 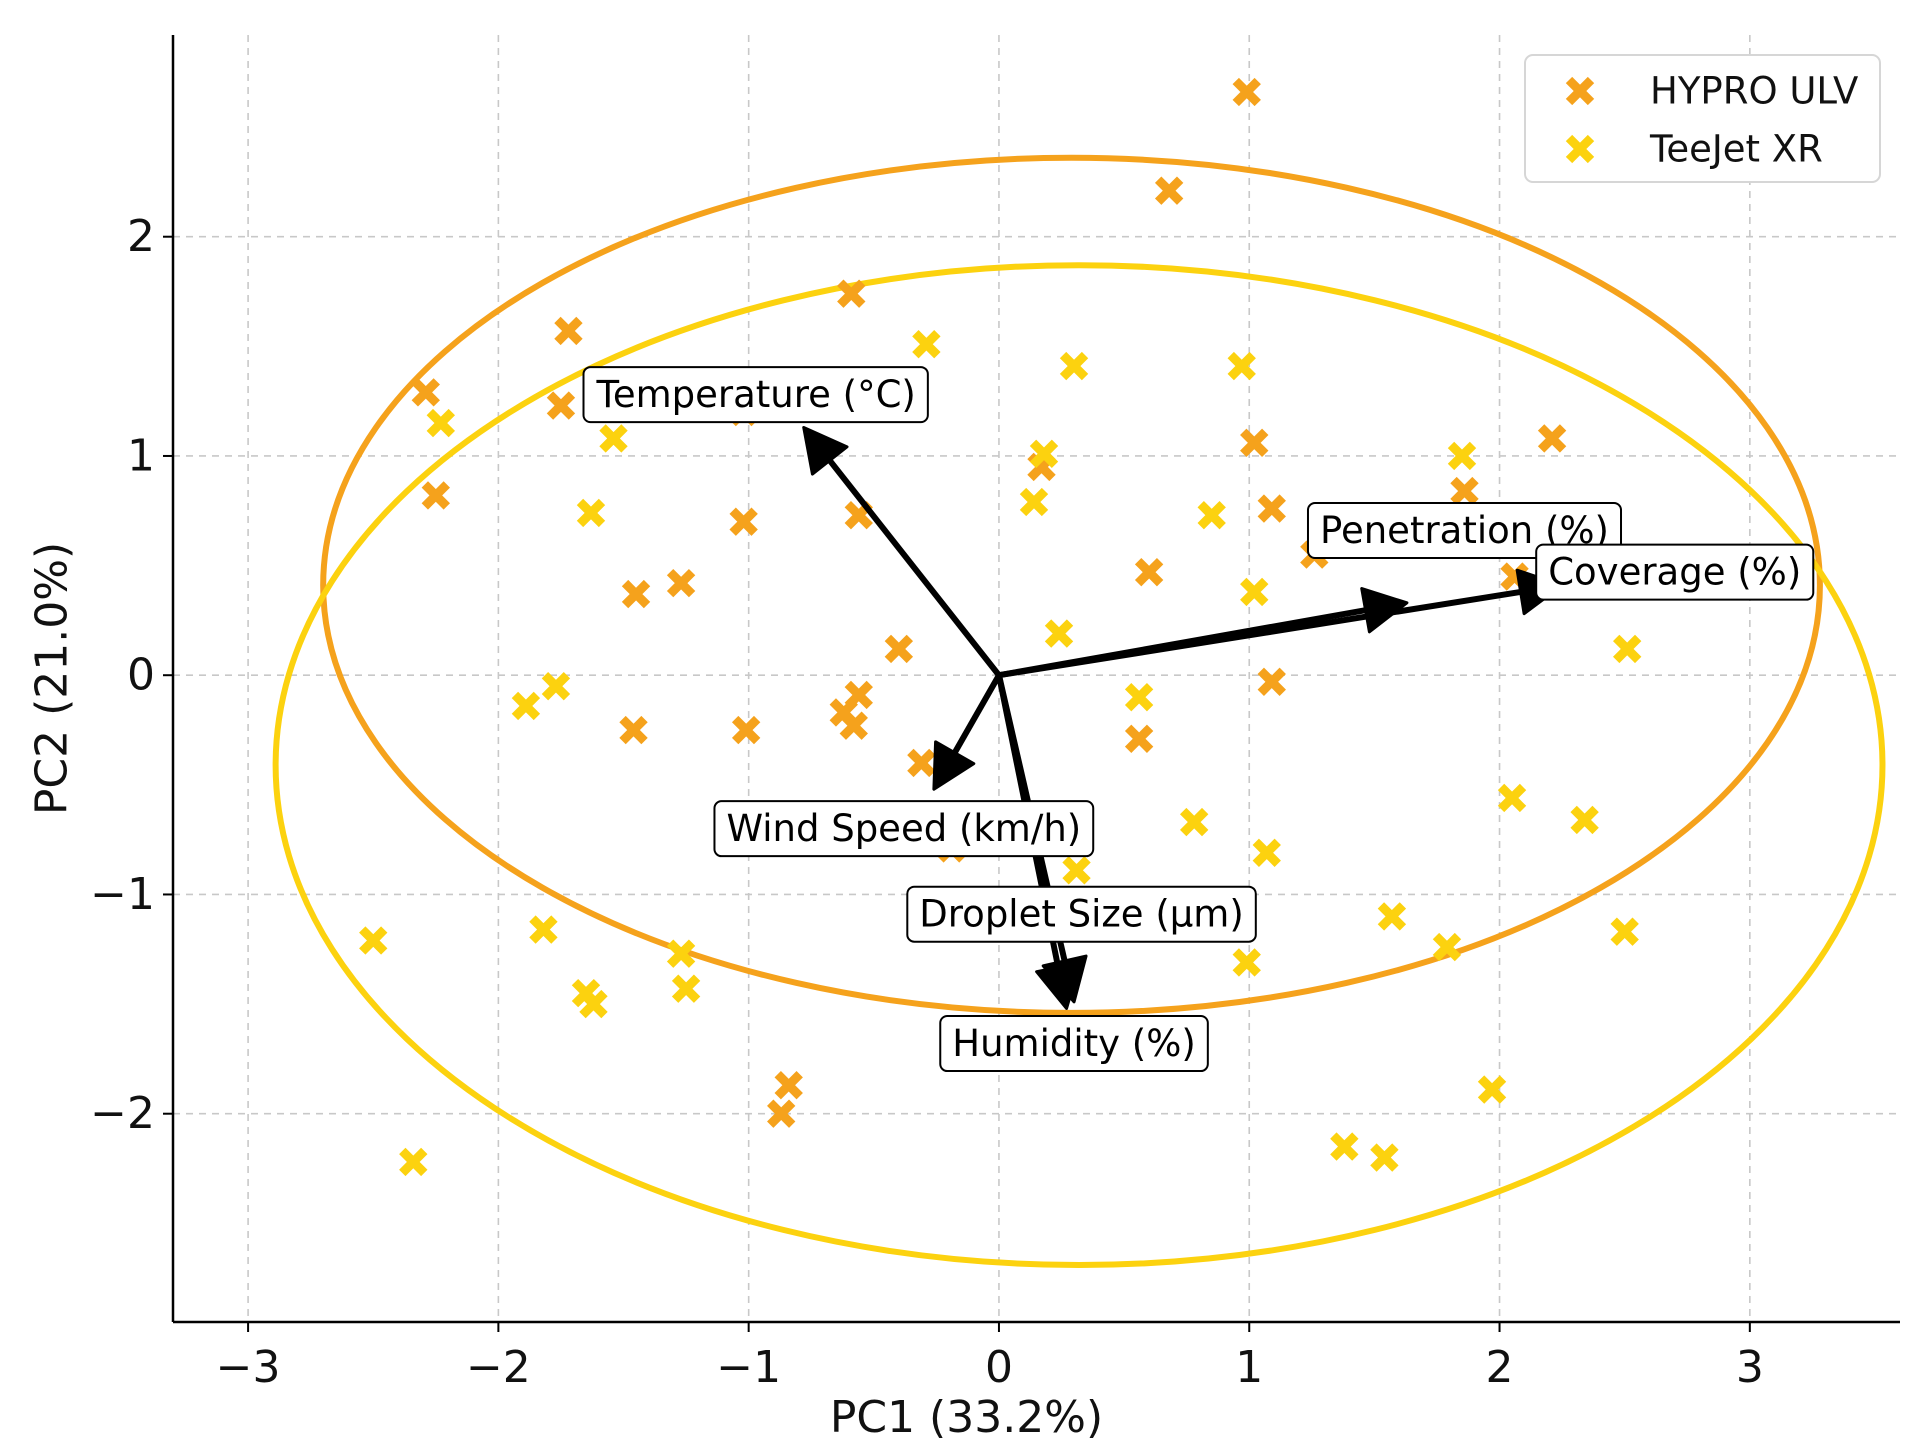 What do you see at coordinates (1750, 1367) in the screenshot?
I see `x-tick-label: 3` at bounding box center [1750, 1367].